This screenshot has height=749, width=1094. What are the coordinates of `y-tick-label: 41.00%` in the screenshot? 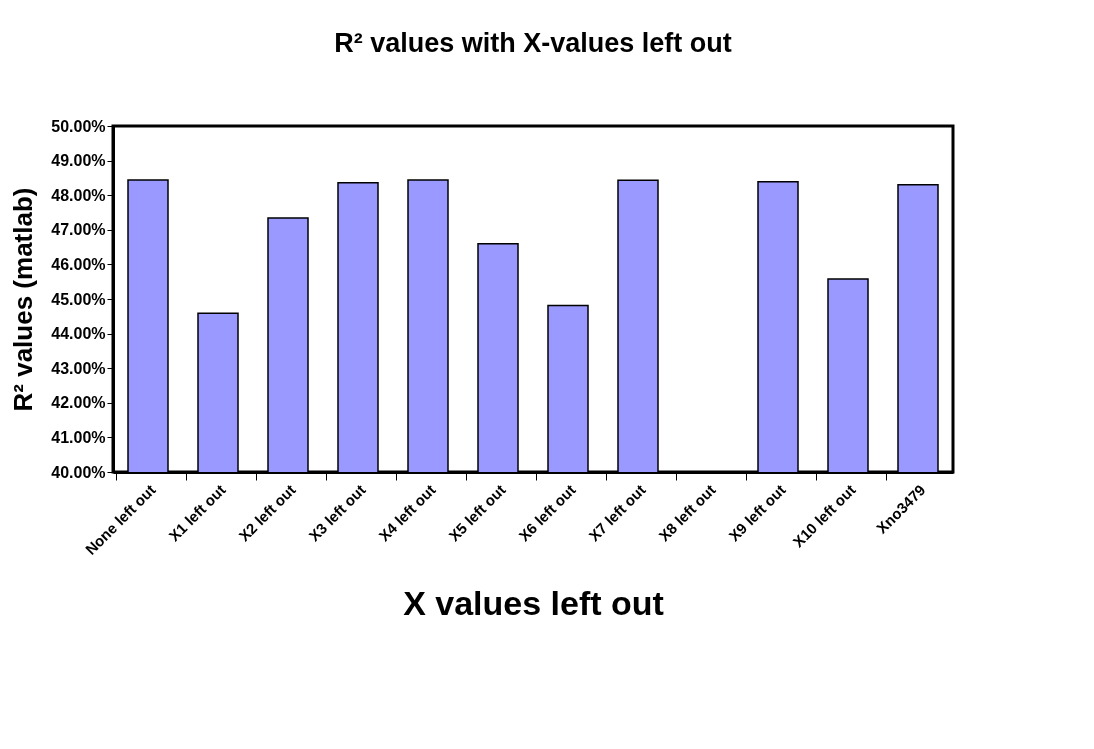 It's located at (78, 437).